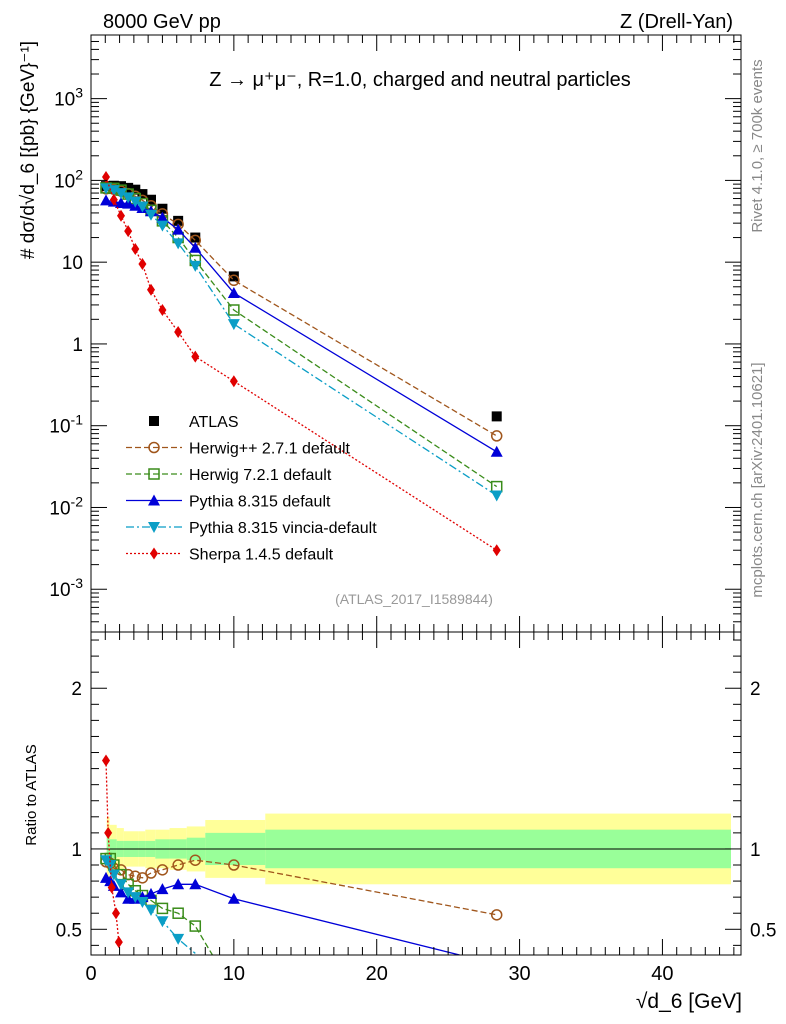  I want to click on main-y-label: # dσ/d√d_6 [{pb} {GeV}⁻¹], so click(28, 150).